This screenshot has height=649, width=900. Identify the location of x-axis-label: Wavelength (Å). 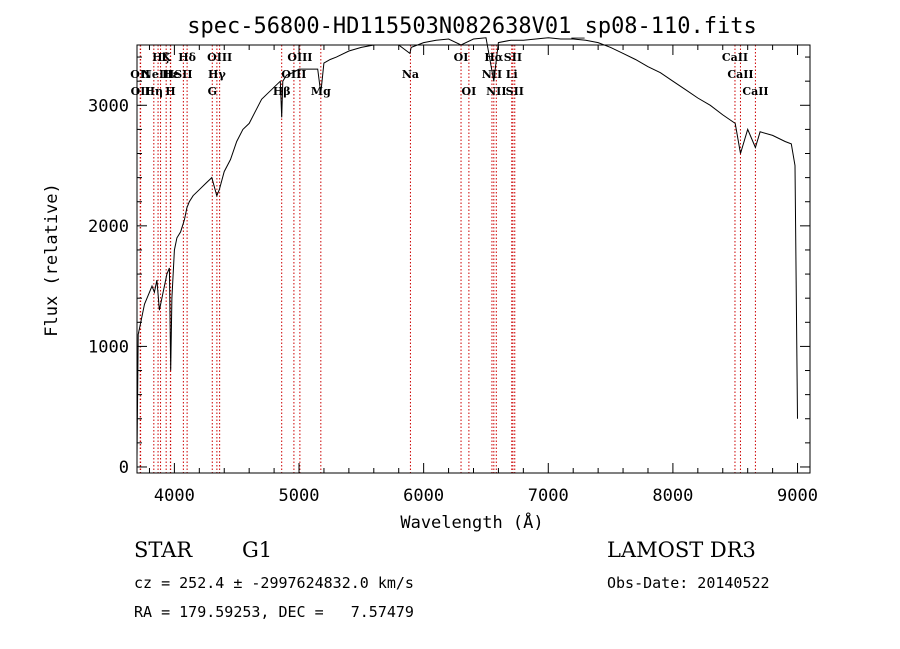
(471, 522).